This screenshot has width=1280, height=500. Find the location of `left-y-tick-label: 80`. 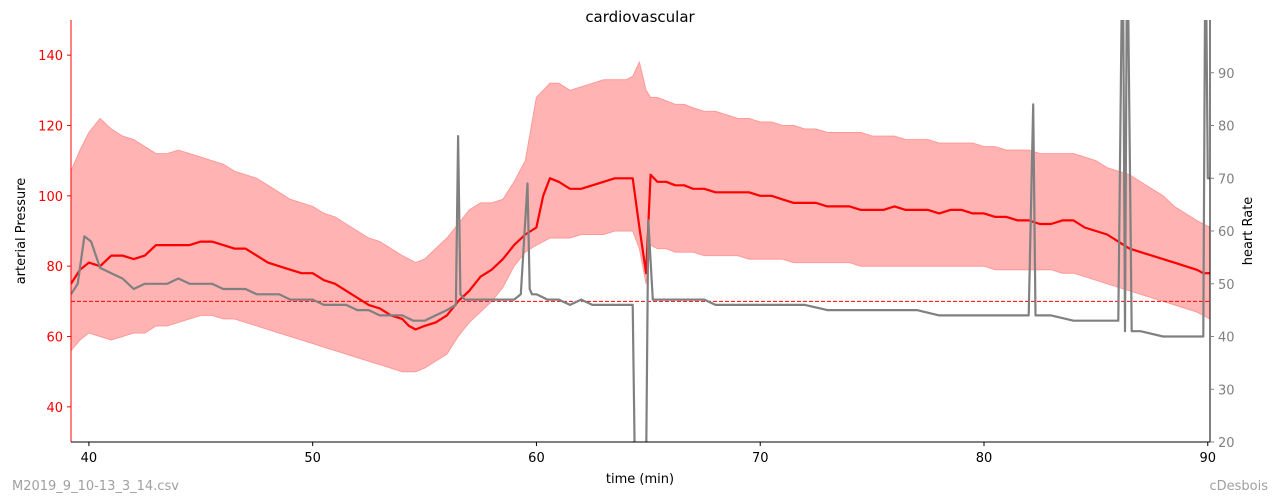

left-y-tick-label: 80 is located at coordinates (54, 267).